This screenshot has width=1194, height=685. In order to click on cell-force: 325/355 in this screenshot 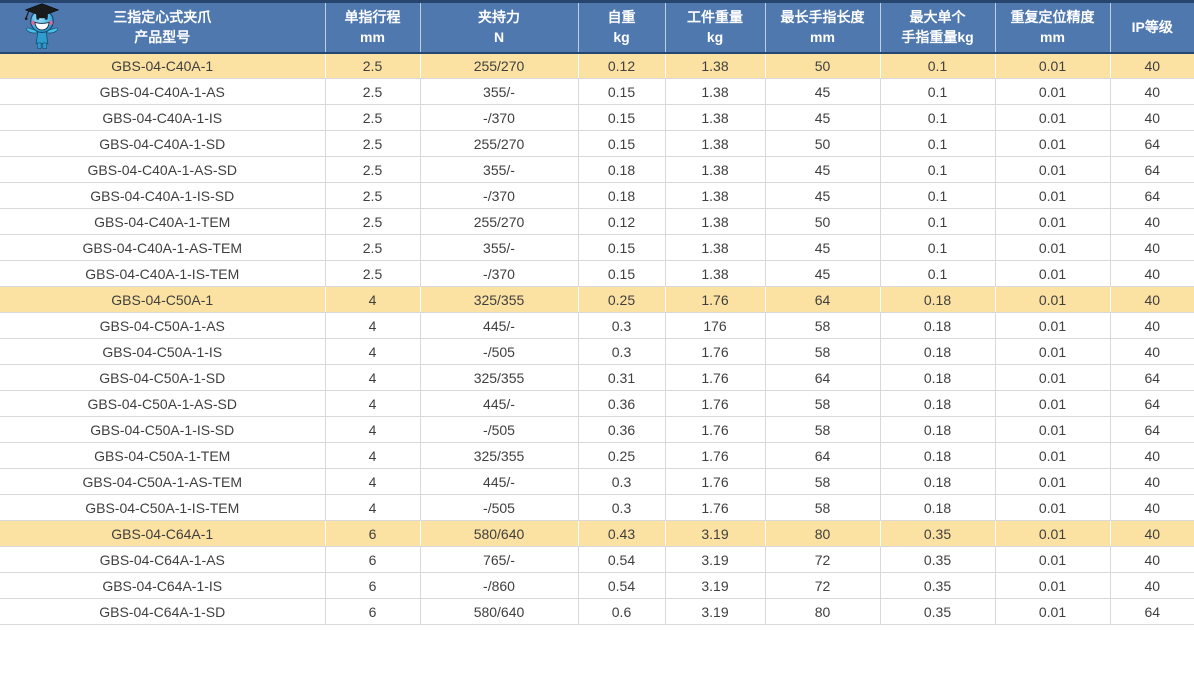, I will do `click(499, 455)`.